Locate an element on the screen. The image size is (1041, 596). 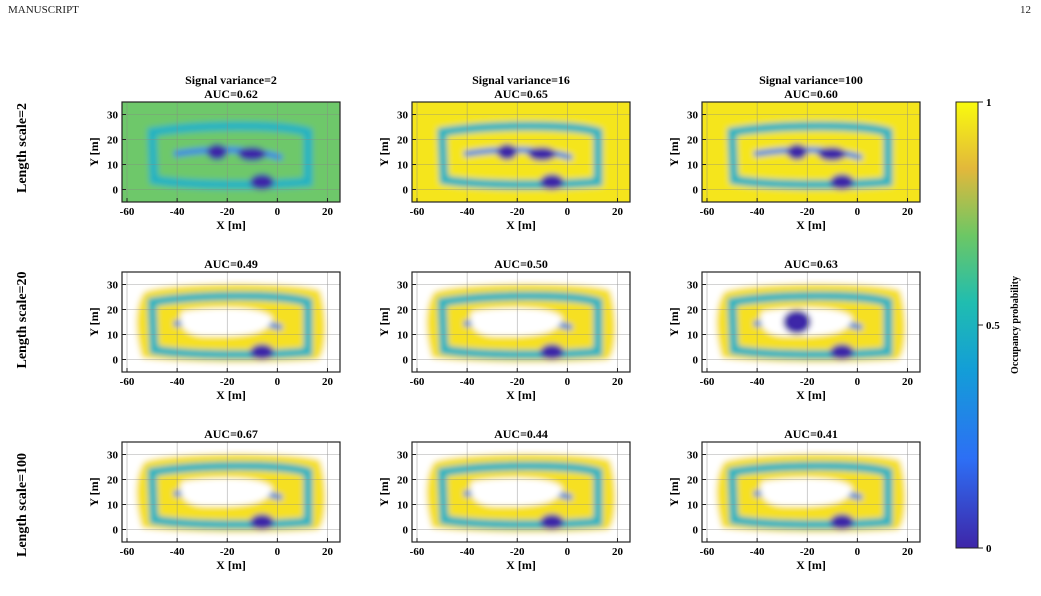
heatmap-panel: -60 -40 -20 0 20 0 10 20 30 X [m] Y [m] AUC=0.41 is located at coordinates (794, 499).